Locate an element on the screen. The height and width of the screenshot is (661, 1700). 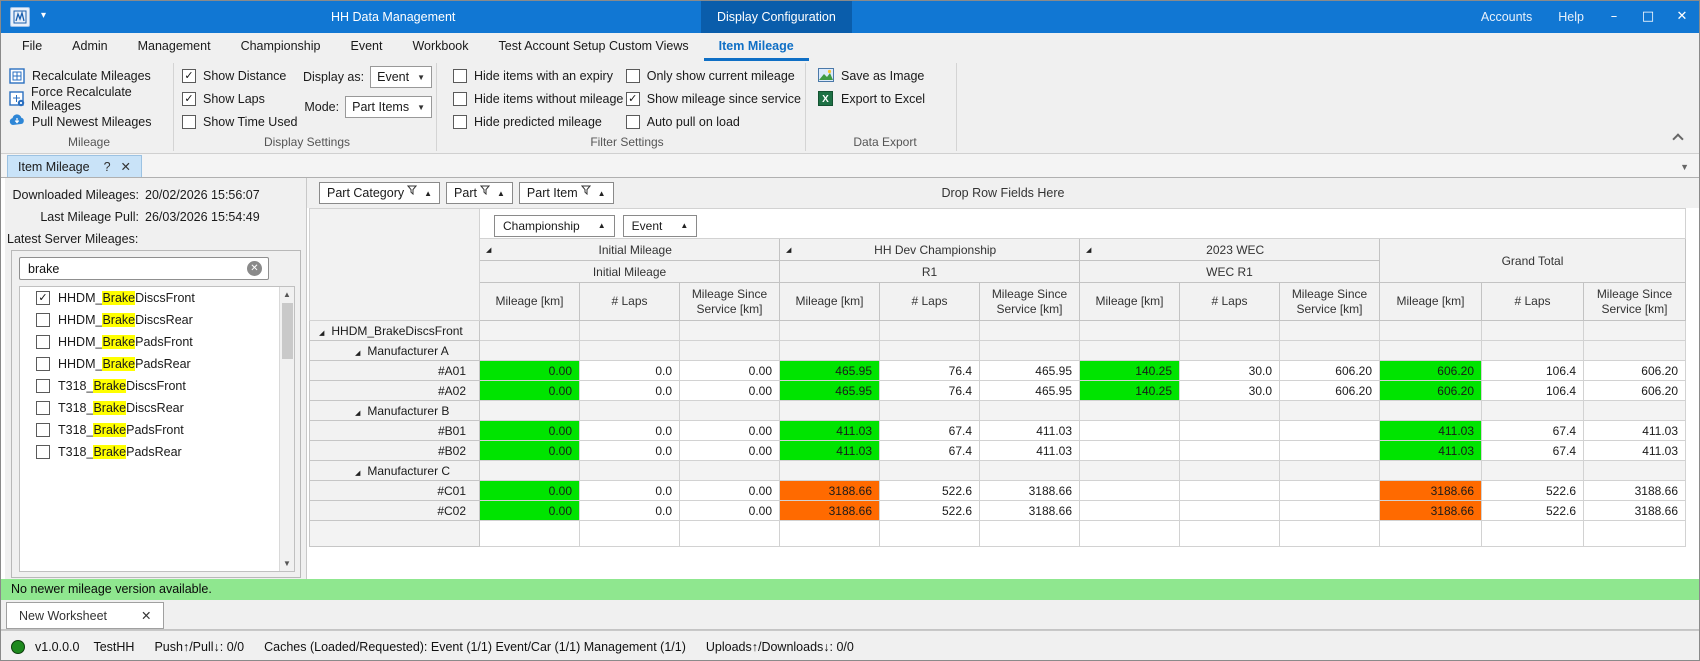
data-cell: 140.25 is located at coordinates (1129, 370).